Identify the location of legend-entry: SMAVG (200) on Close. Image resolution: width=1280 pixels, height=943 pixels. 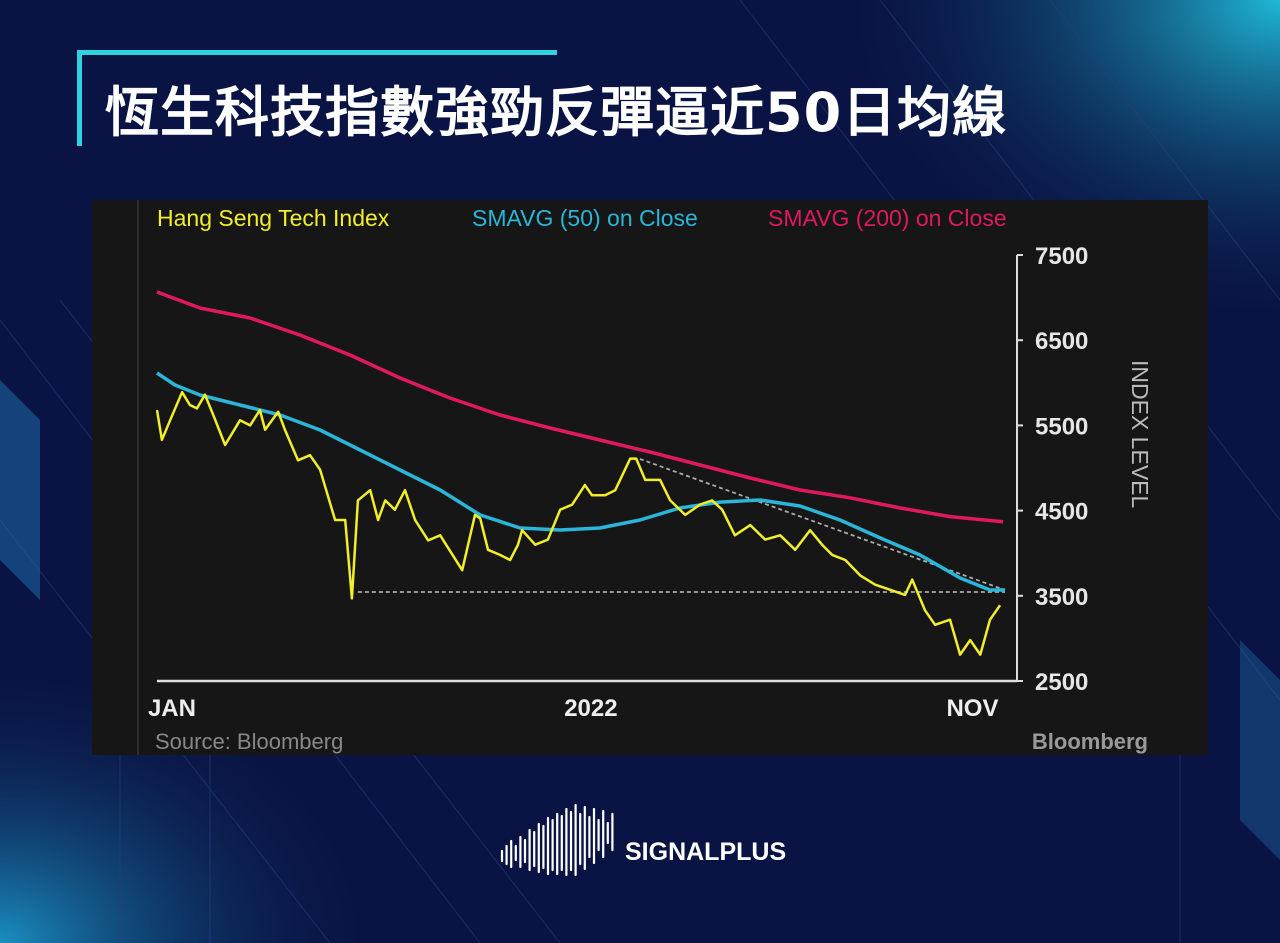
(887, 218).